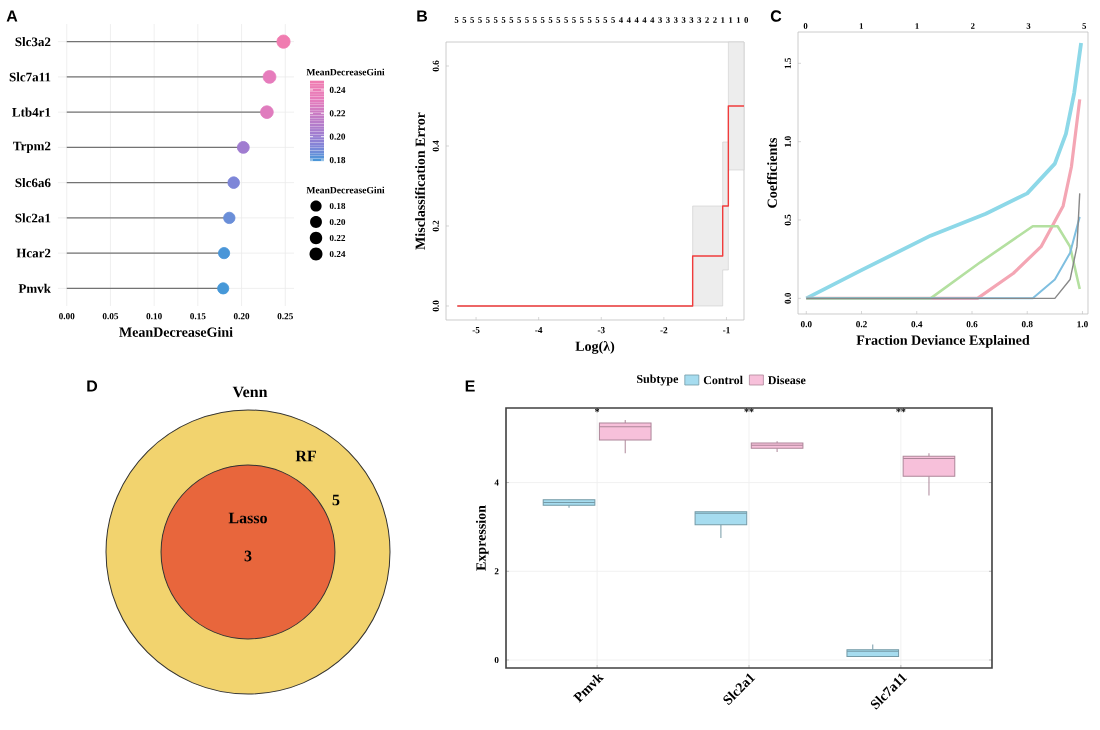 The image size is (1100, 730). I want to click on category-label: Lasso, so click(247, 518).